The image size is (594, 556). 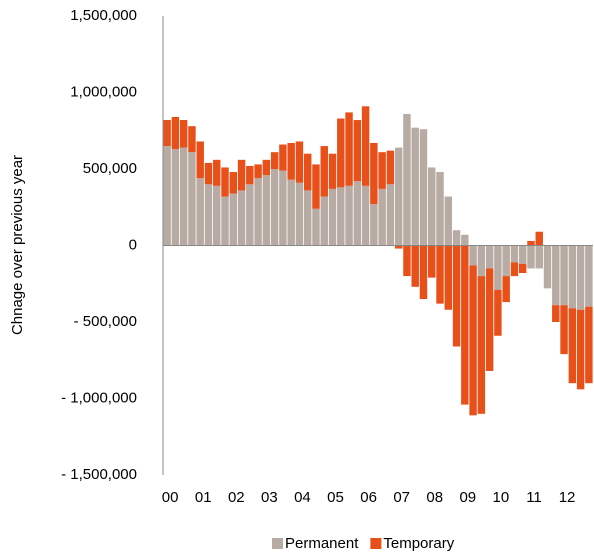 What do you see at coordinates (17, 245) in the screenshot?
I see `y-axis-label: Chnage over previous year` at bounding box center [17, 245].